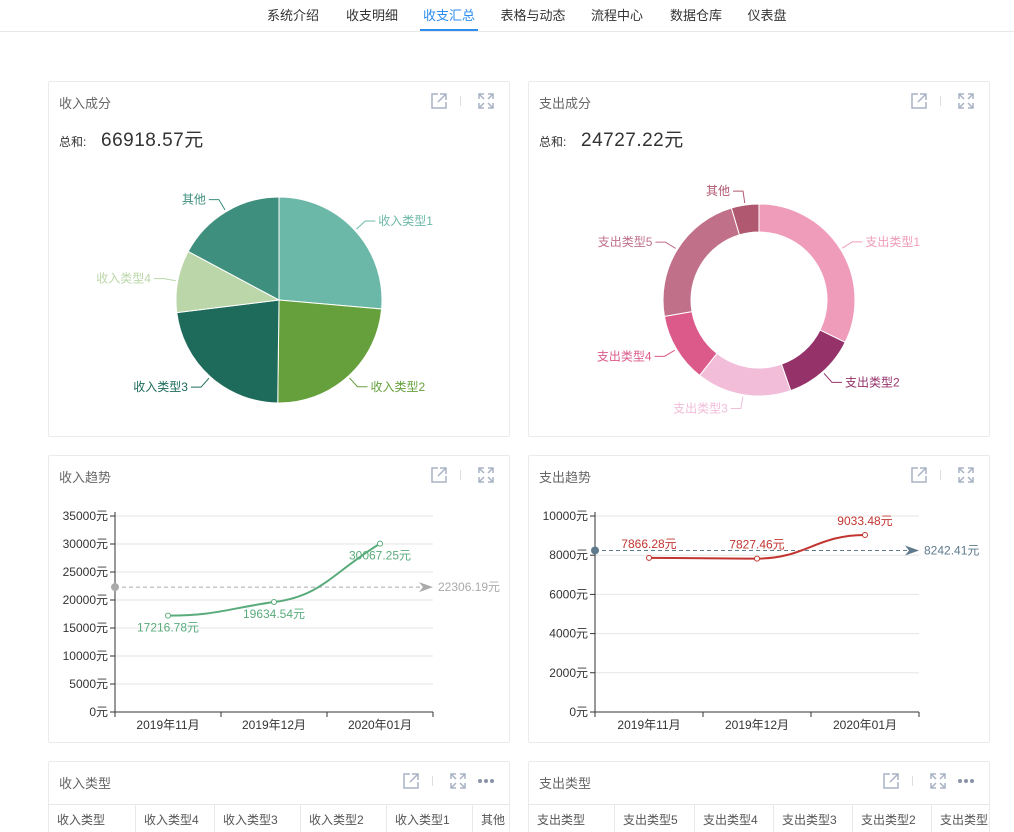  I want to click on sum-value: 24727.22元, so click(632, 140).